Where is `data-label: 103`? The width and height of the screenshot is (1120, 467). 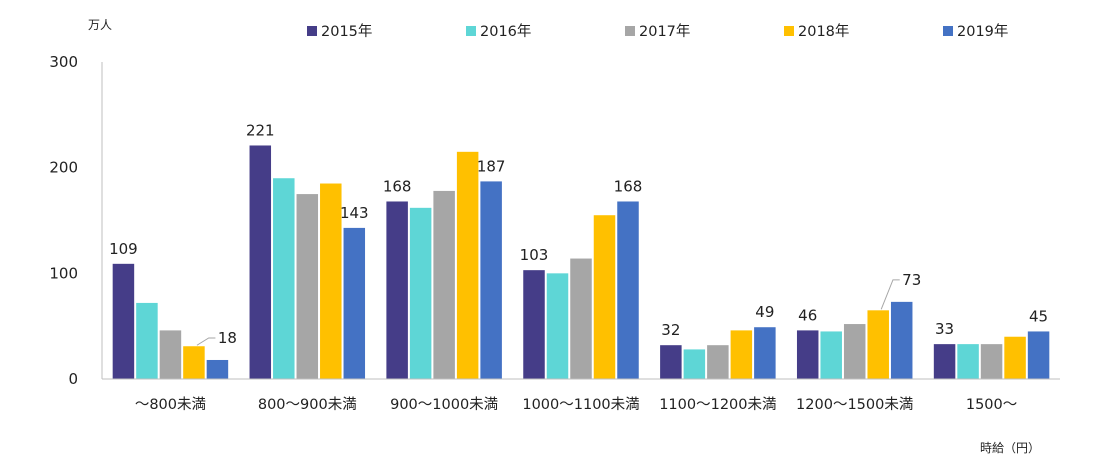
data-label: 103 is located at coordinates (534, 255).